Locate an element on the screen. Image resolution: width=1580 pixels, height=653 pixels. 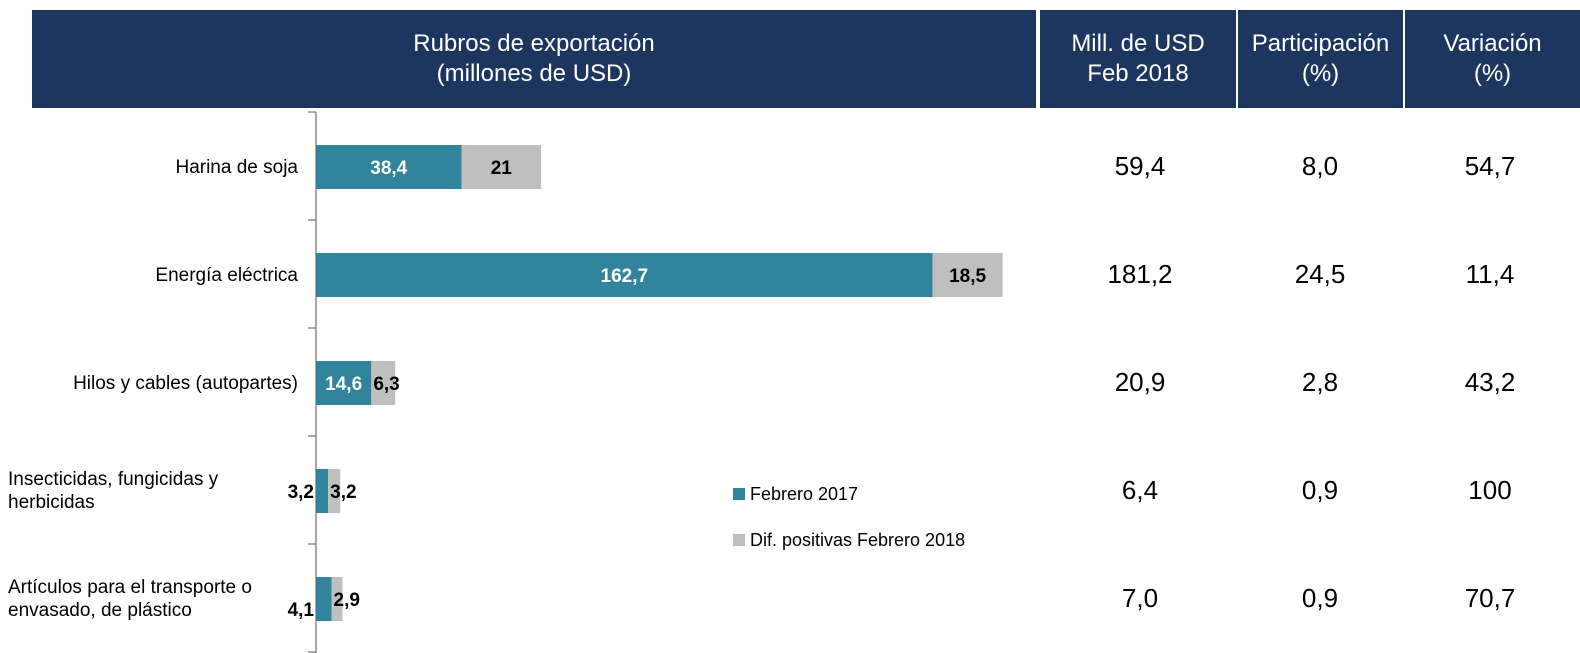
category-text: Harina de soja is located at coordinates (236, 167).